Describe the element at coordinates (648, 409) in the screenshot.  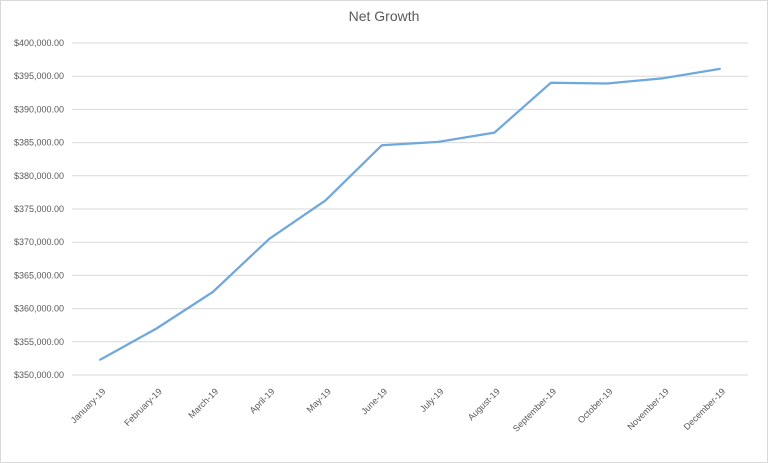
I see `x-tick-label: November-19` at that location.